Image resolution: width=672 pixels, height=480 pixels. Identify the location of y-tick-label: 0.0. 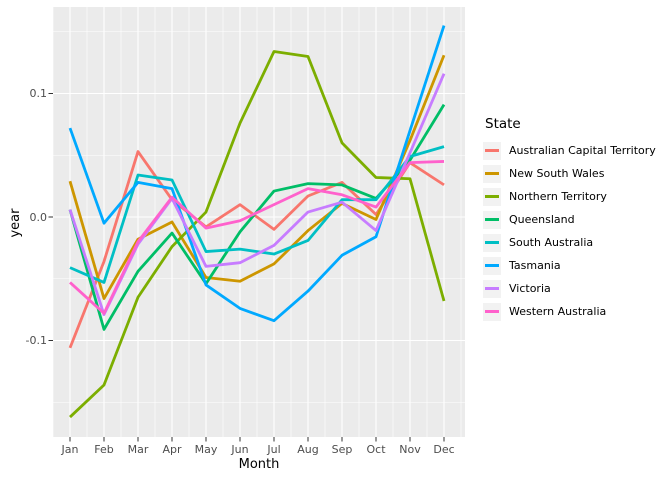
(38, 217).